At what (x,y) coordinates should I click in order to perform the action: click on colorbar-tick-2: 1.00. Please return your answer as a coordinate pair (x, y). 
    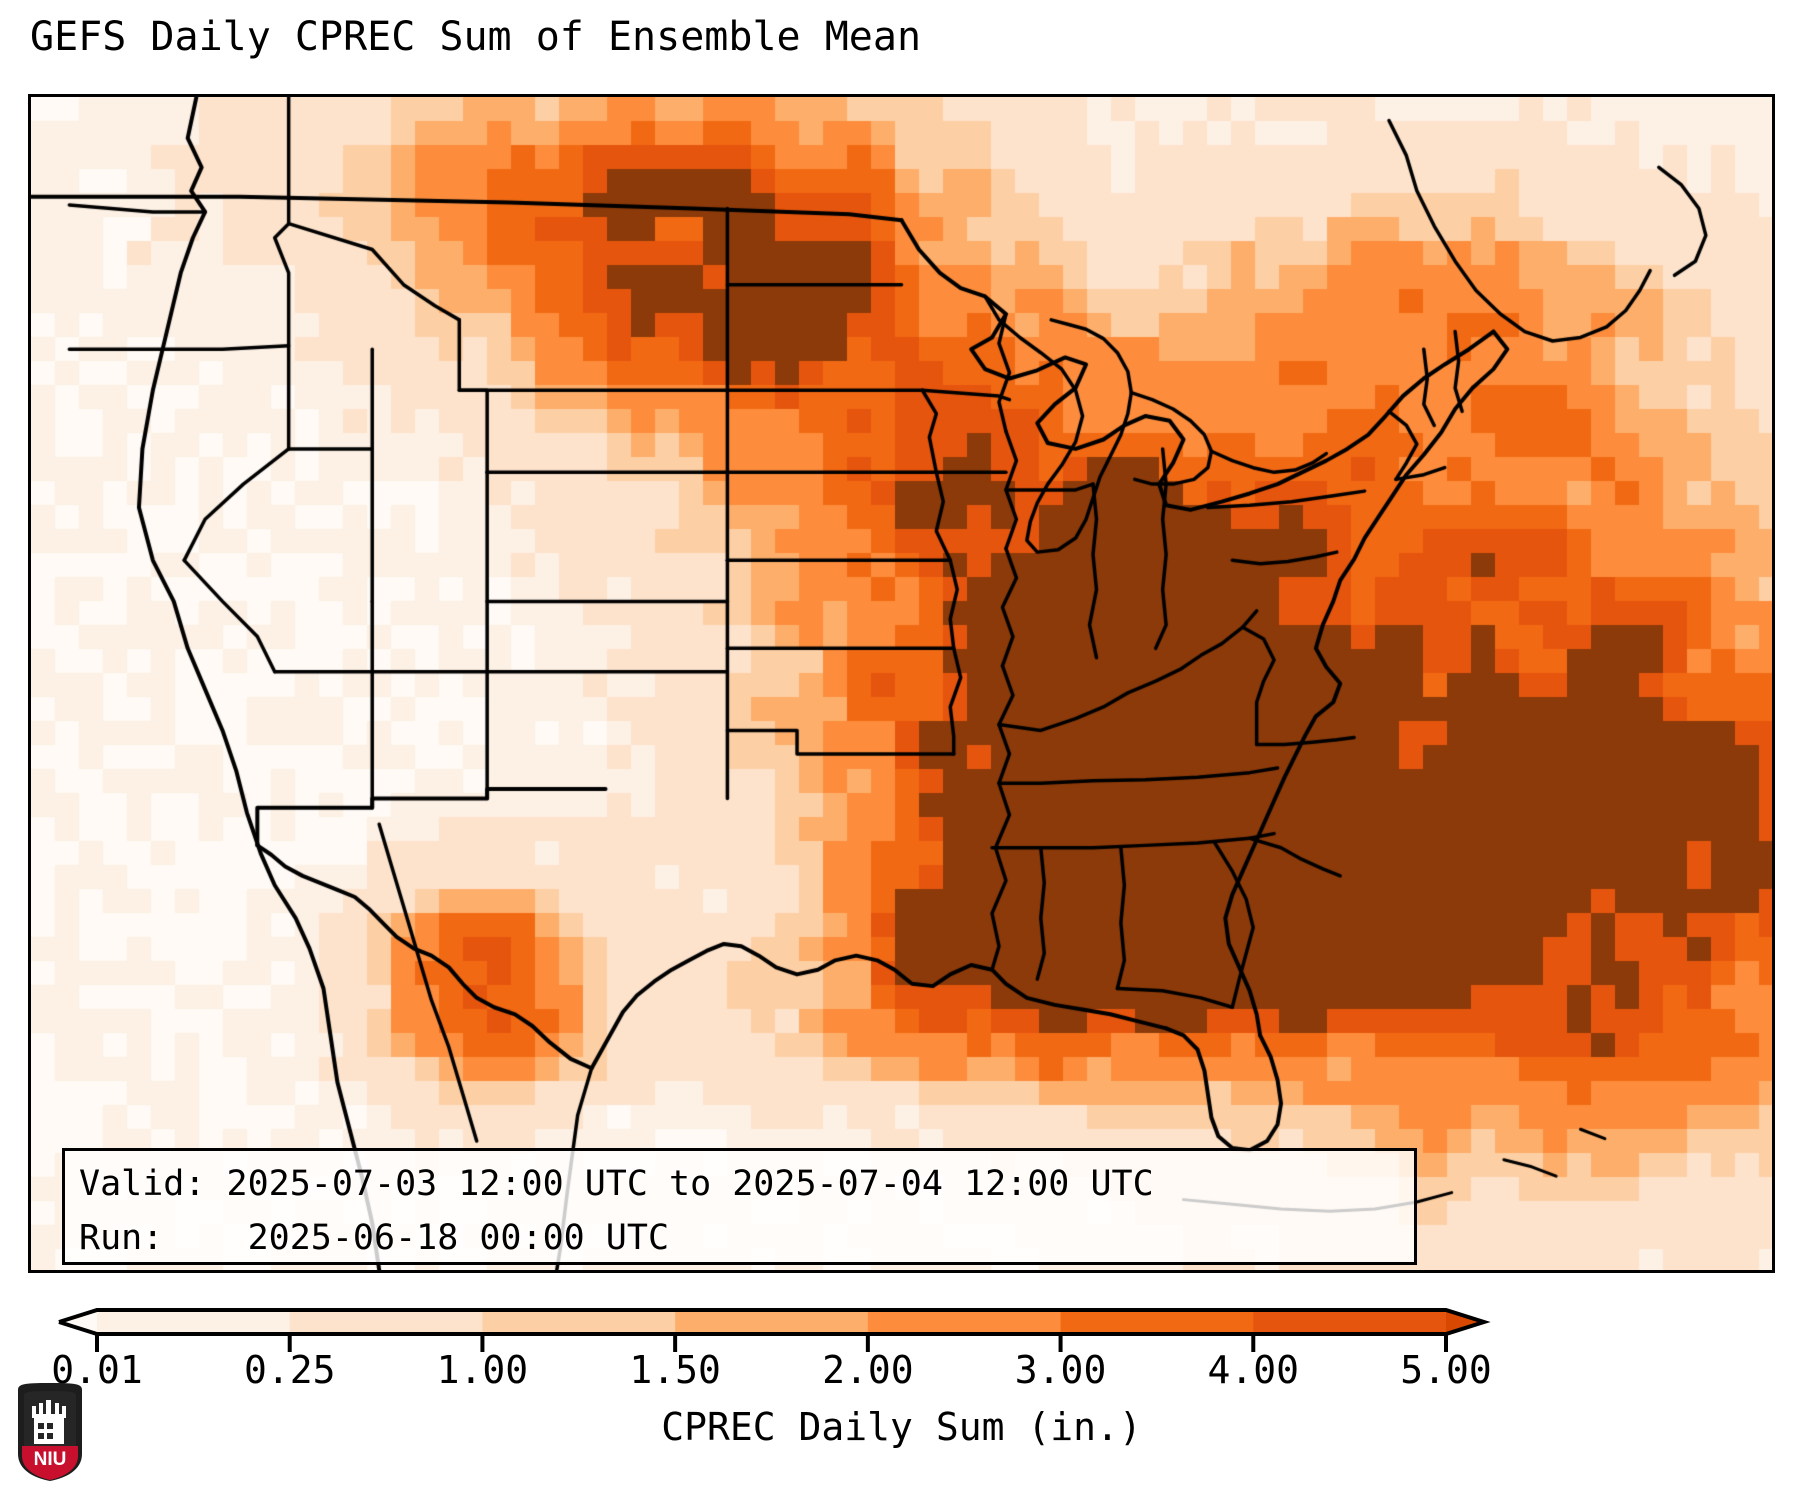
    Looking at the image, I should click on (482, 1370).